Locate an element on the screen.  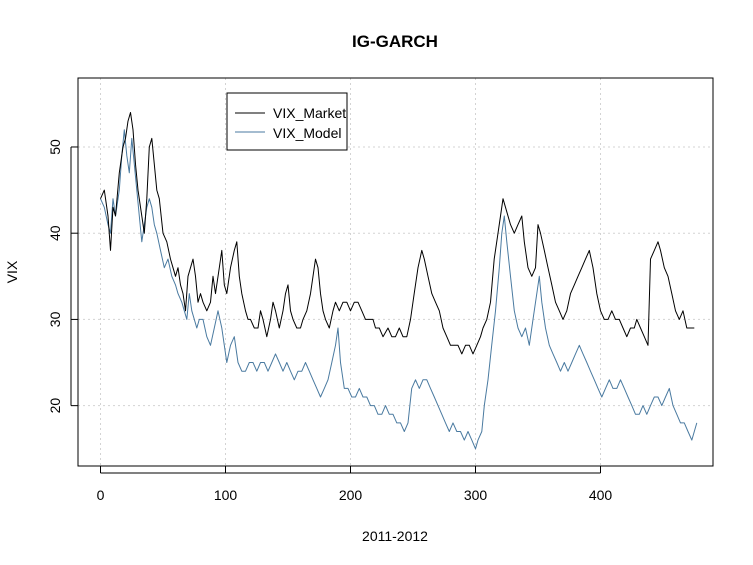
x-axis-label: 2011-2012 is located at coordinates (395, 536).